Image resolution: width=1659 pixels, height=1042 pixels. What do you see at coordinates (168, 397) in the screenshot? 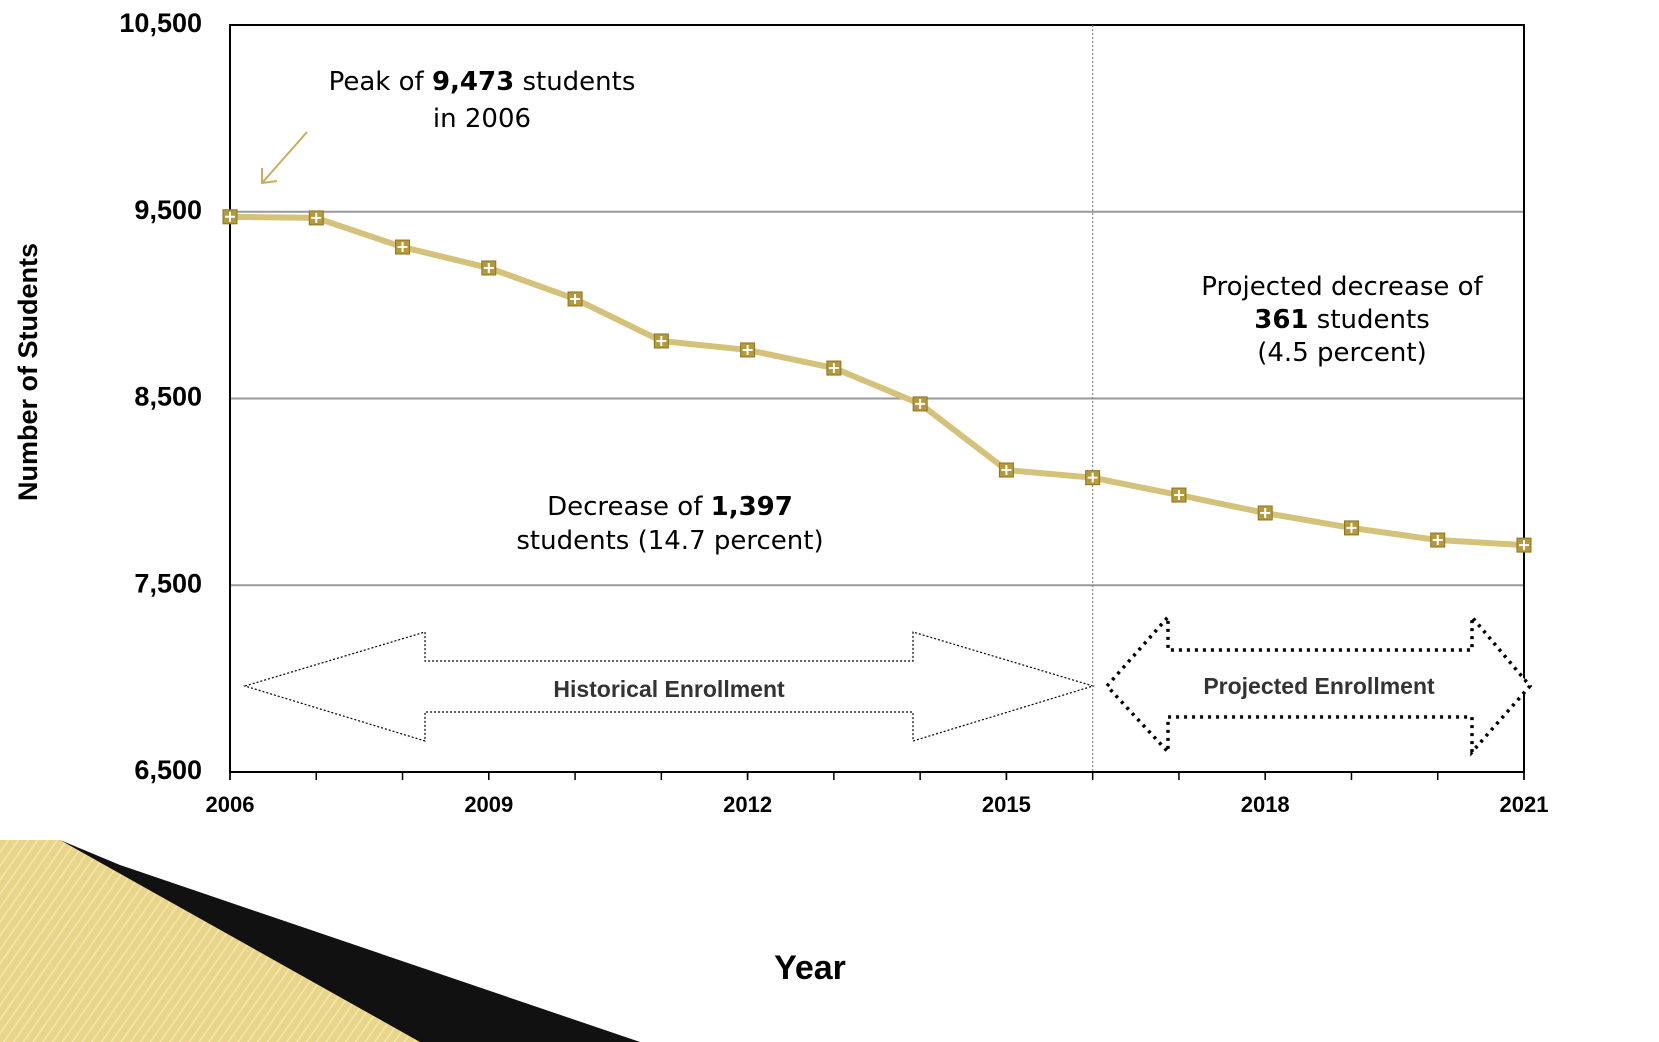
I see `y-tick-label: 8,500` at bounding box center [168, 397].